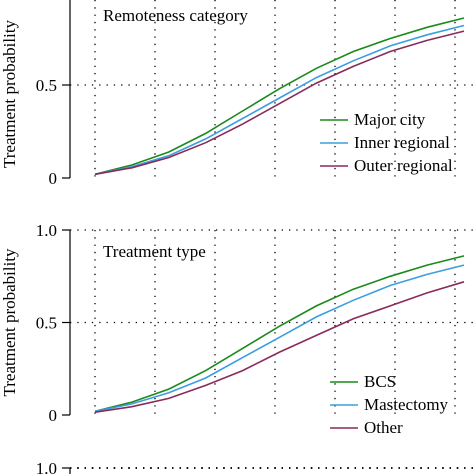  Describe the element at coordinates (175, 15) in the screenshot. I see `chart-title: Remoteness category` at that location.